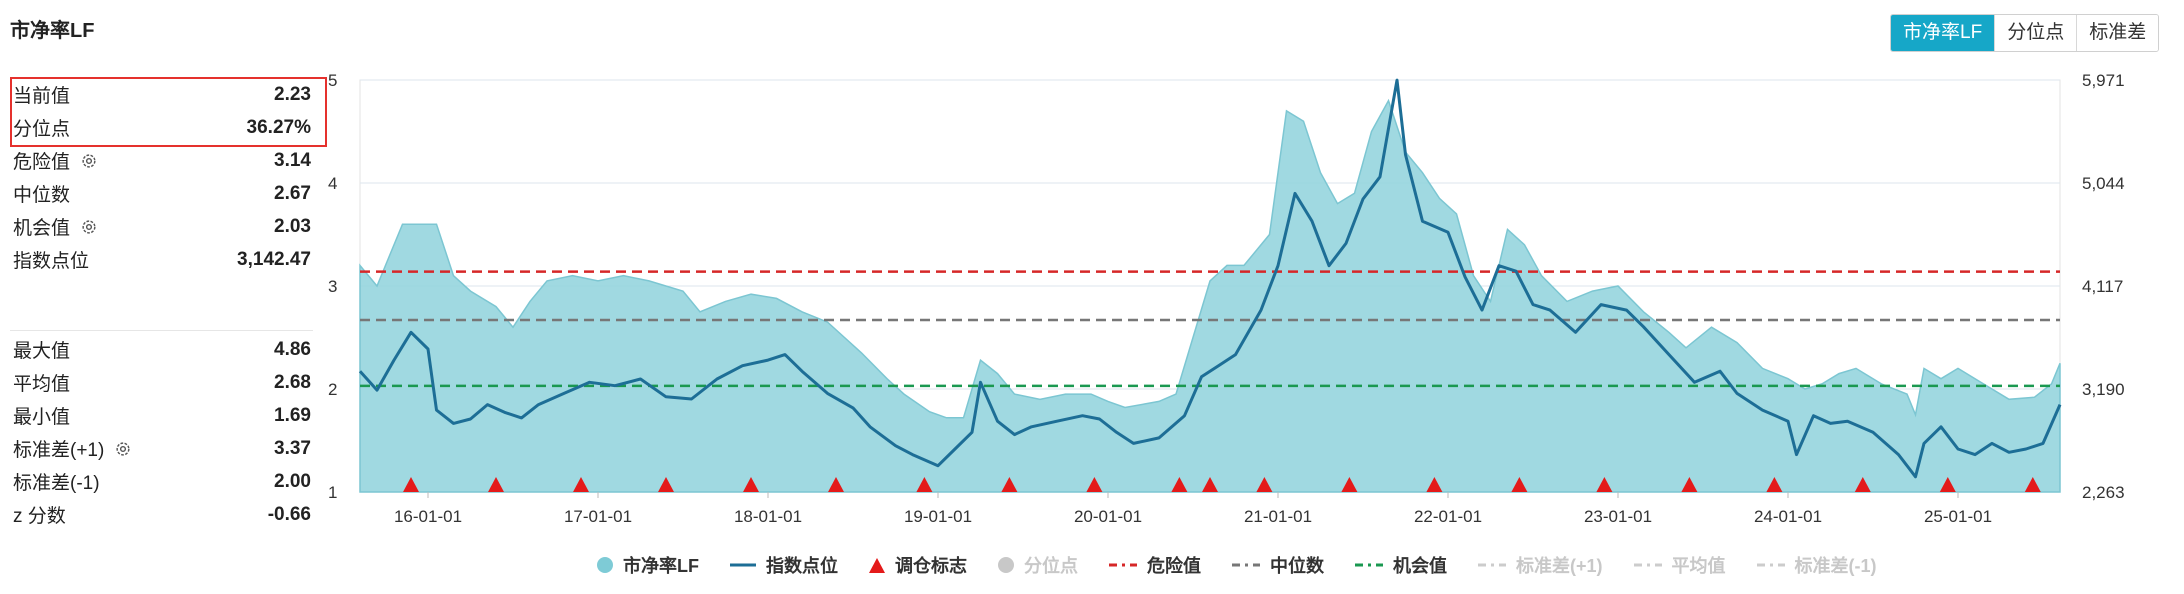 The height and width of the screenshot is (594, 2184). What do you see at coordinates (42, 351) in the screenshot?
I see `stat-label: 最大值` at bounding box center [42, 351].